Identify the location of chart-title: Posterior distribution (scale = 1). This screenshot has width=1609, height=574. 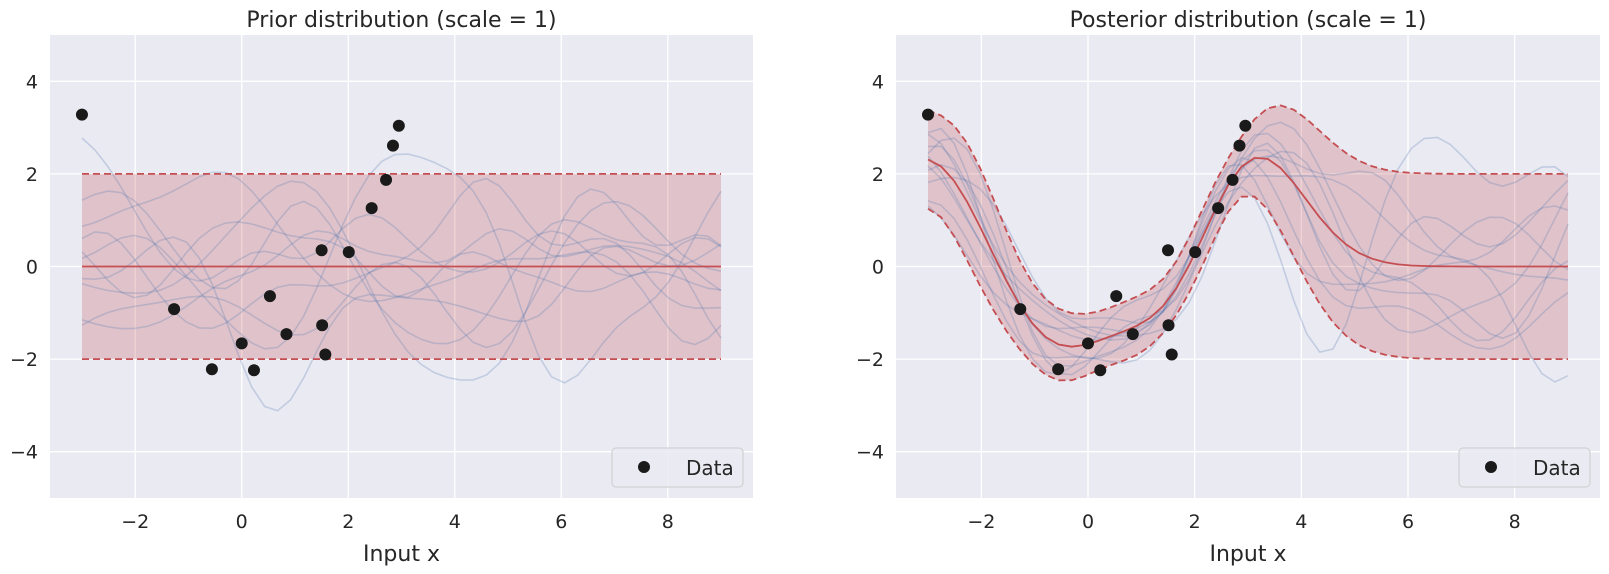
(1248, 20).